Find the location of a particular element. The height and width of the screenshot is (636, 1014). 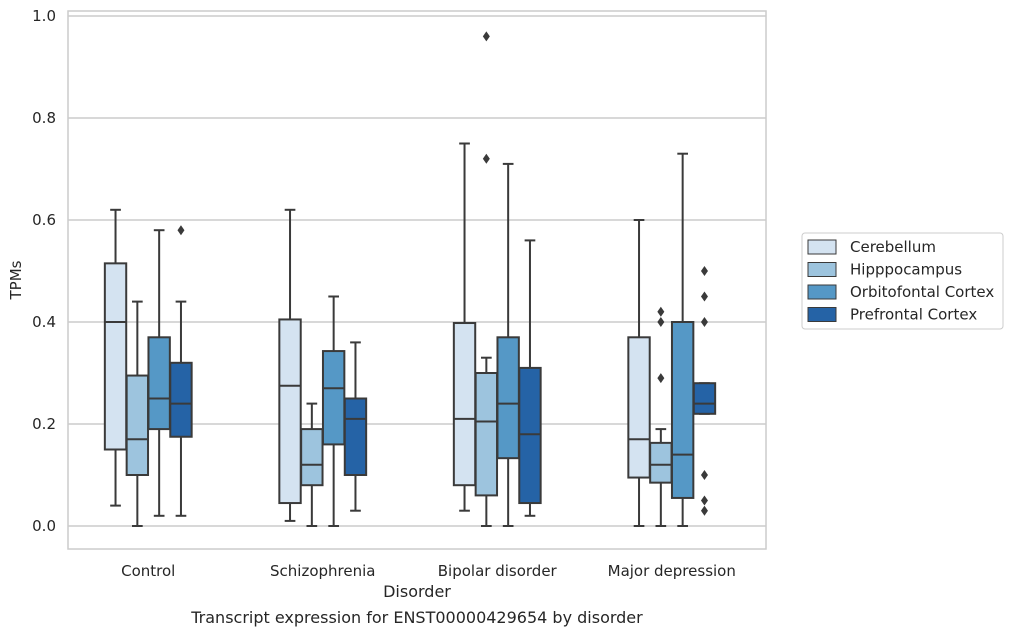

legend-label: Cerebellum is located at coordinates (893, 247).